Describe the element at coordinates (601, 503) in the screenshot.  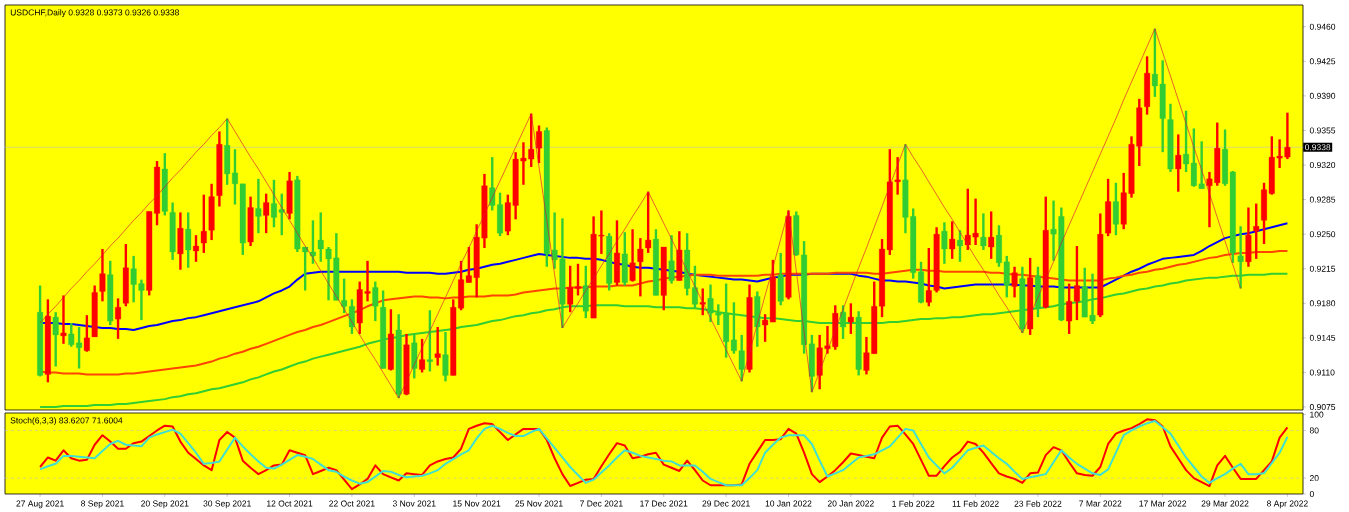
I see `x-tick-label: 7 Dec 2021` at that location.